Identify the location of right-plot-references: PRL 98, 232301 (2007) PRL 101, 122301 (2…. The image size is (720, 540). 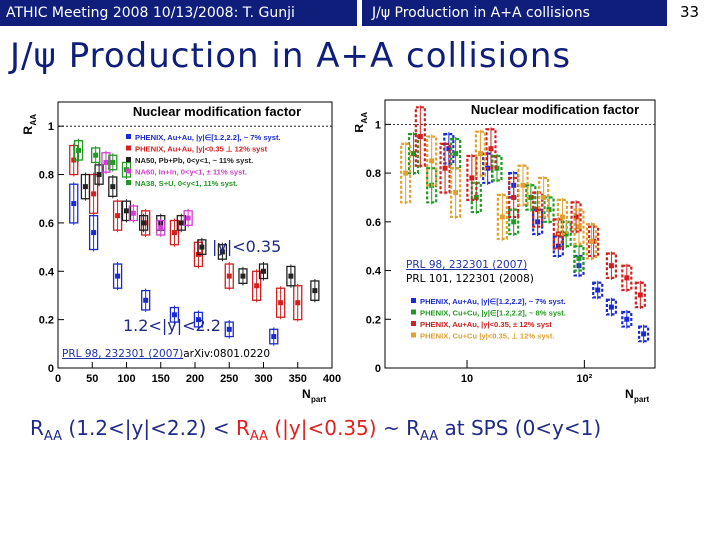
(470, 272).